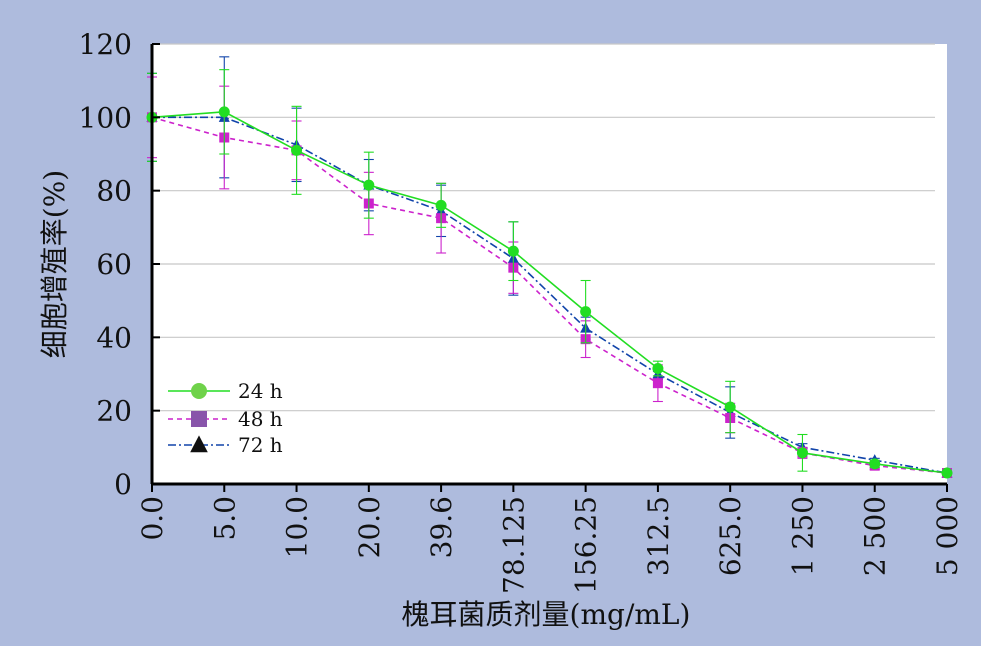  What do you see at coordinates (802, 536) in the screenshot?
I see `x-tick-label: 1 250` at bounding box center [802, 536].